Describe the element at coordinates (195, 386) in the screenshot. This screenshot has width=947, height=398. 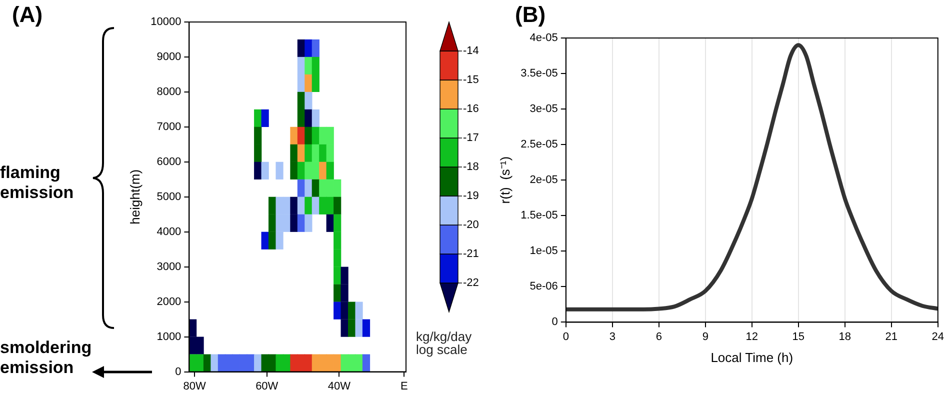
I see `x-tick-label: 80W` at that location.